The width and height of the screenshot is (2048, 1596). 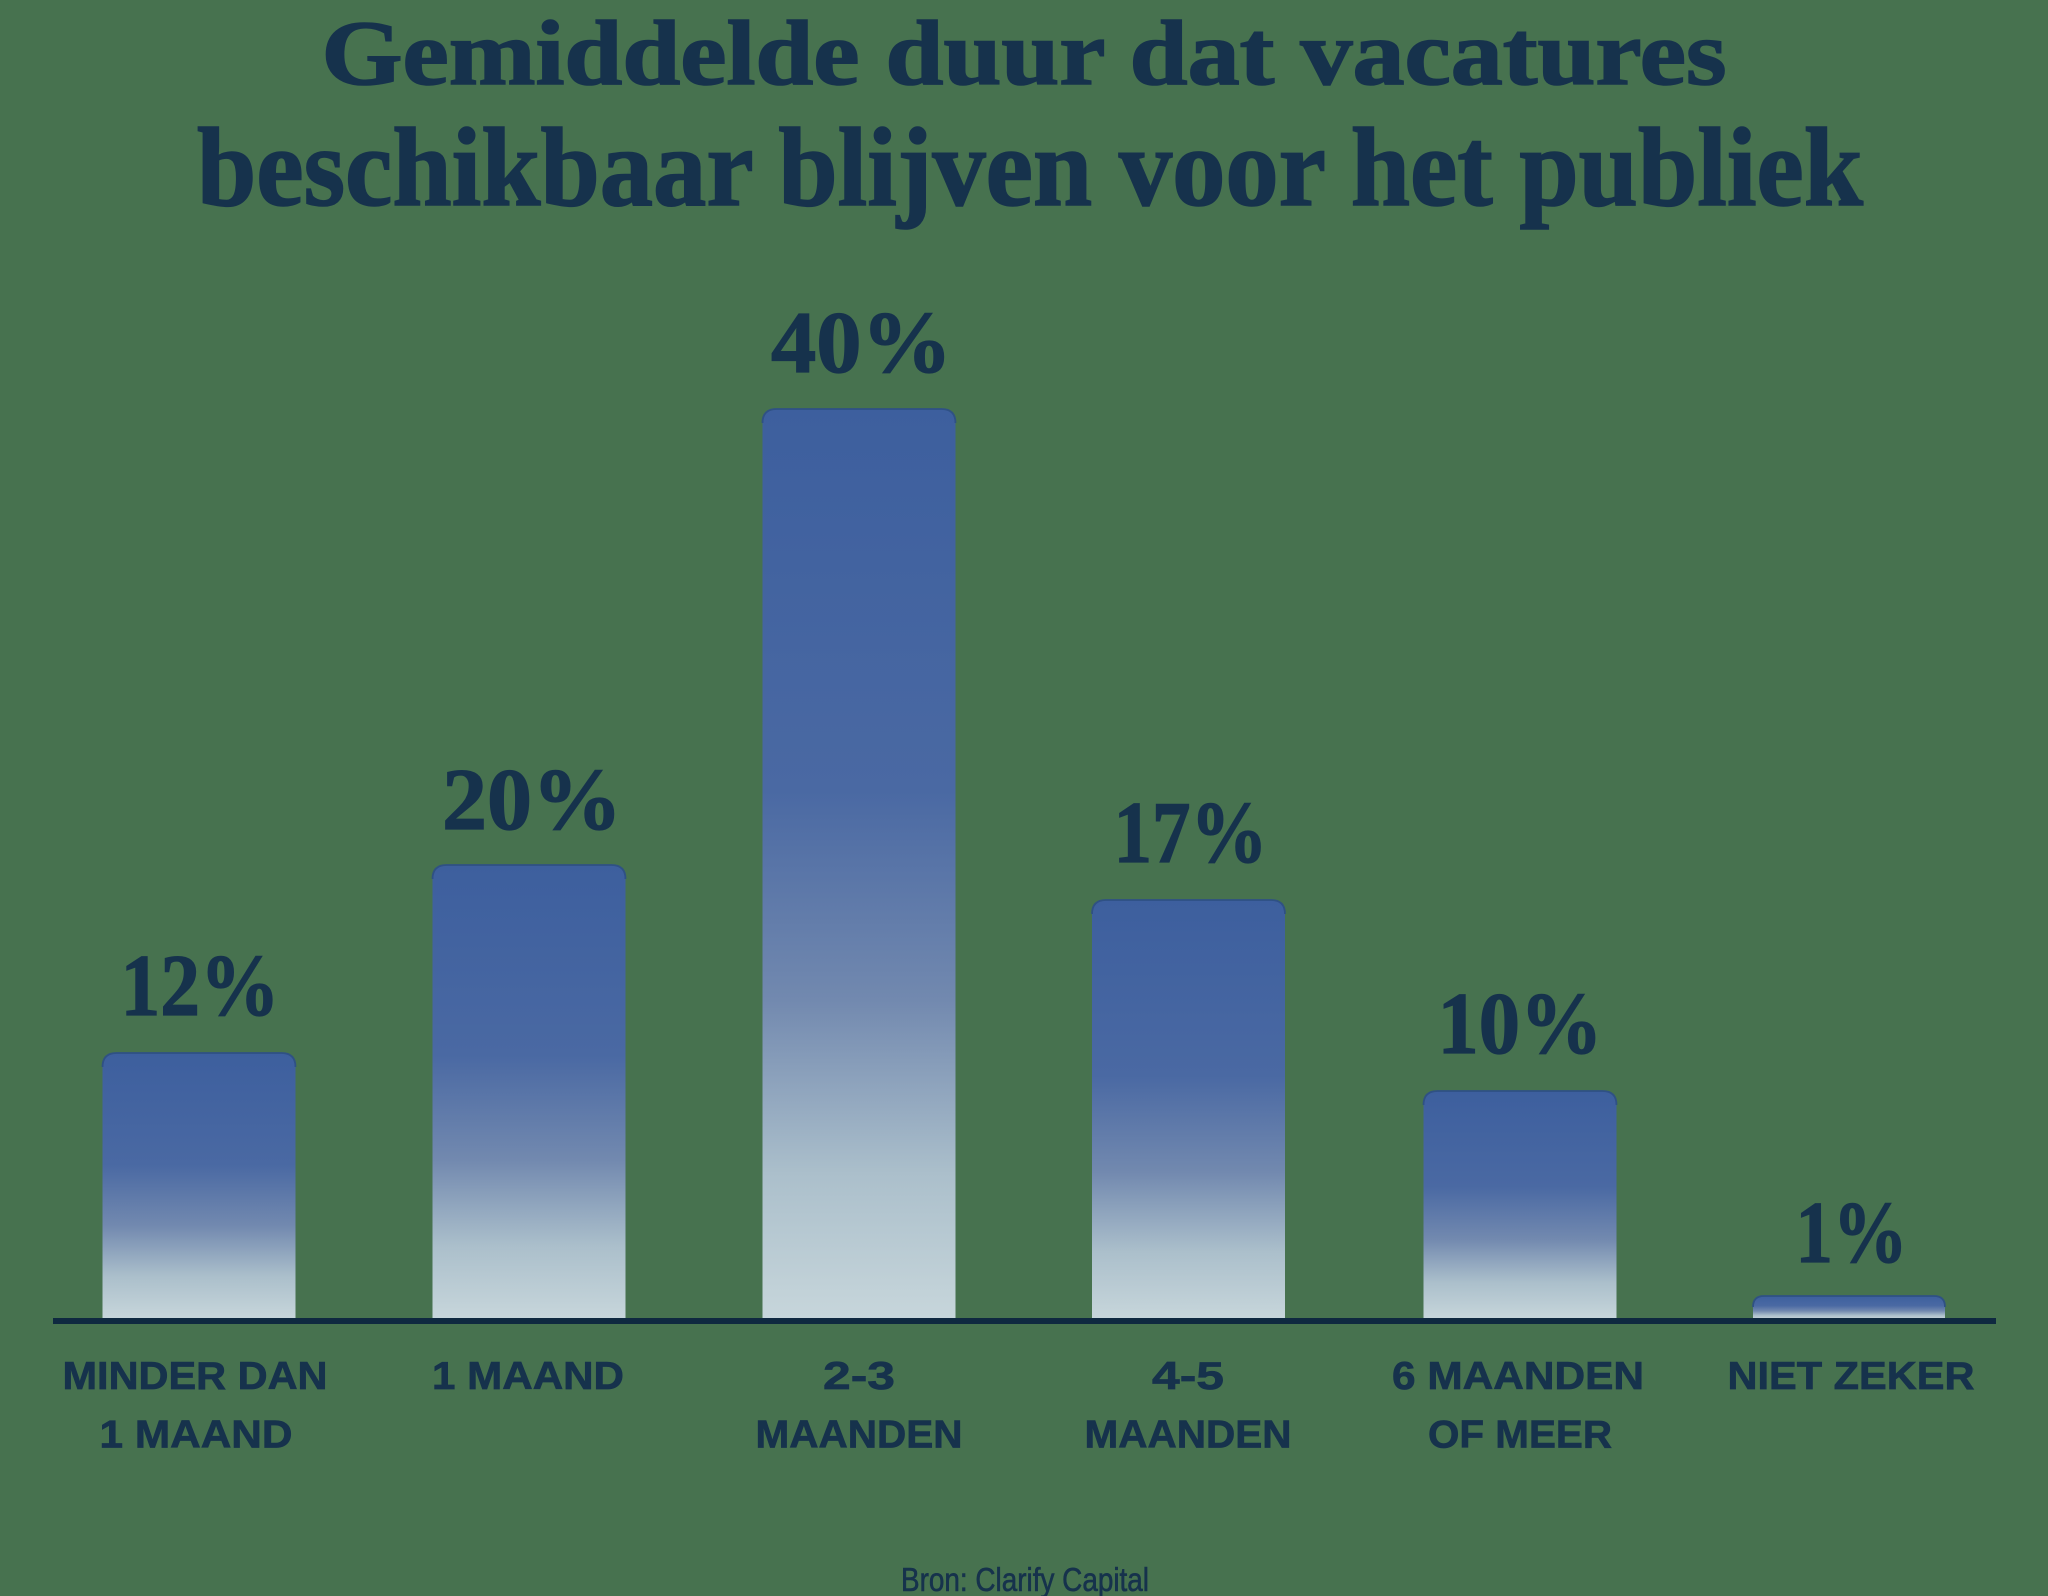 What do you see at coordinates (859, 1376) in the screenshot?
I see `svg-text: 2-3` at bounding box center [859, 1376].